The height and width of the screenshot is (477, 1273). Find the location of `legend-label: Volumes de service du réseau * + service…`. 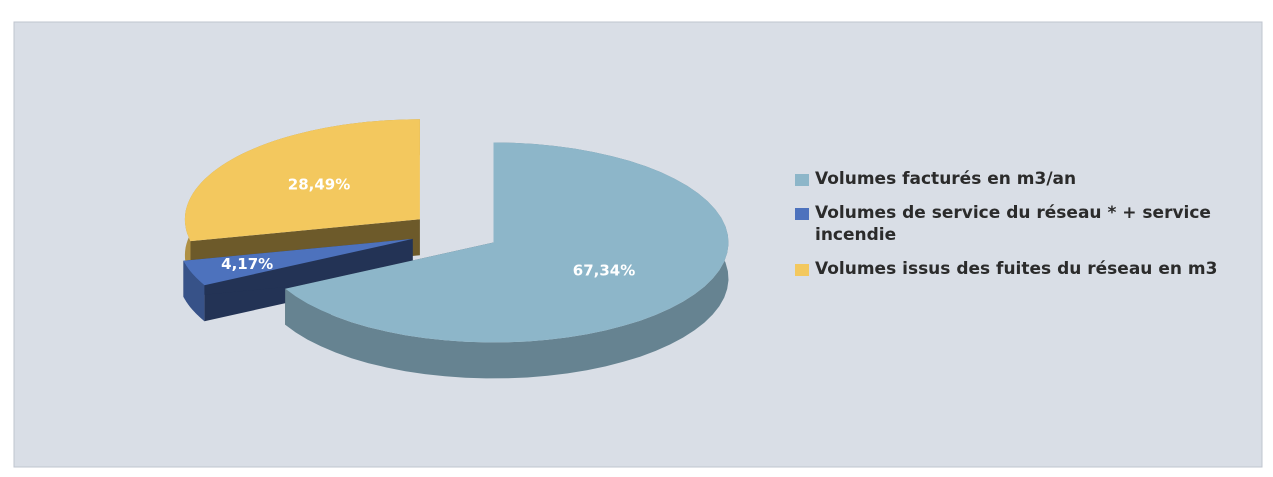

legend-label: Volumes de service du réseau * + service… is located at coordinates (1013, 224).